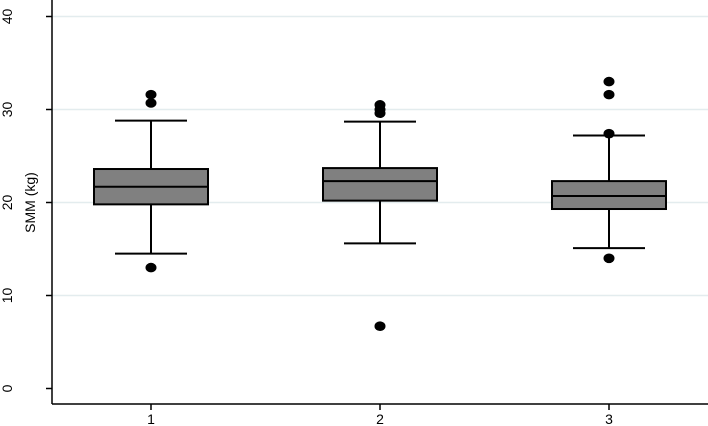  What do you see at coordinates (7, 296) in the screenshot?
I see `y-tick-label-10: 10` at bounding box center [7, 296].